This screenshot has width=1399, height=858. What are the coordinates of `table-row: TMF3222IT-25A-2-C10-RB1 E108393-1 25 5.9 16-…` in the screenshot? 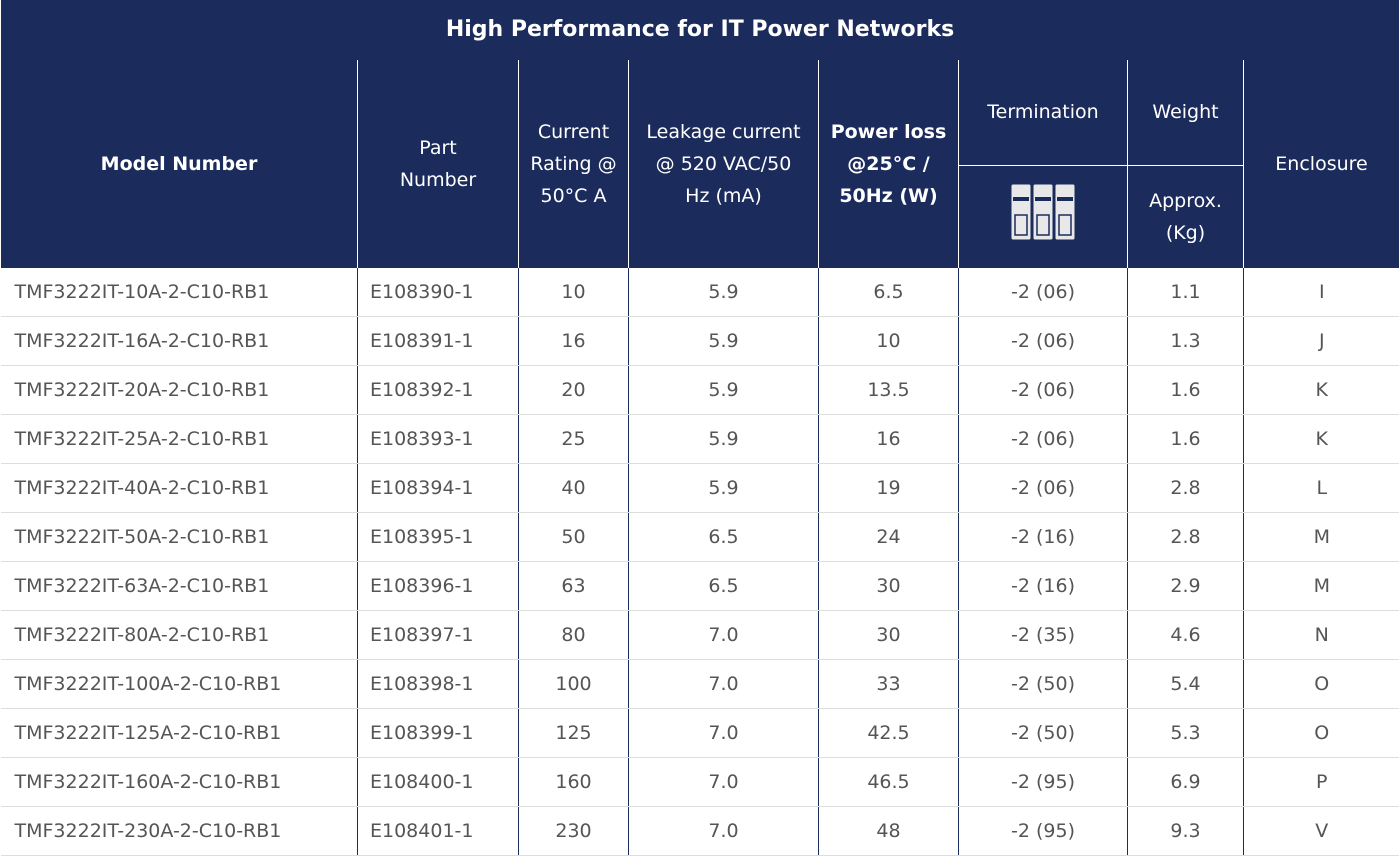 It's located at (699, 439).